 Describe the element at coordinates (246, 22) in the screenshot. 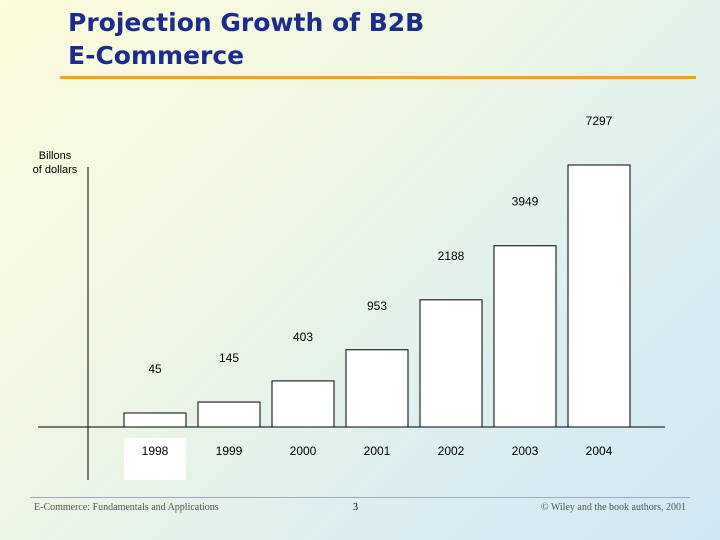

I see `title-line-1: Projection Growth of B2B` at that location.